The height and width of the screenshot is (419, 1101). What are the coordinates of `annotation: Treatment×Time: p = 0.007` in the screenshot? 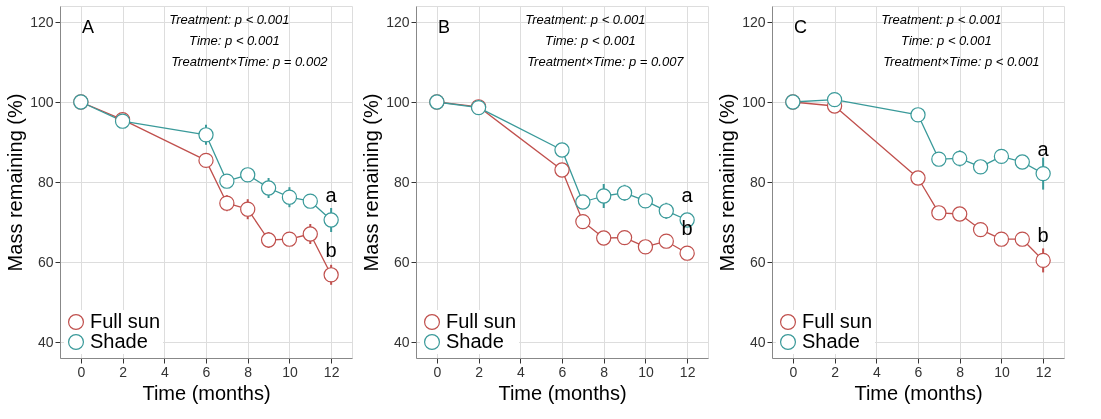 It's located at (606, 61).